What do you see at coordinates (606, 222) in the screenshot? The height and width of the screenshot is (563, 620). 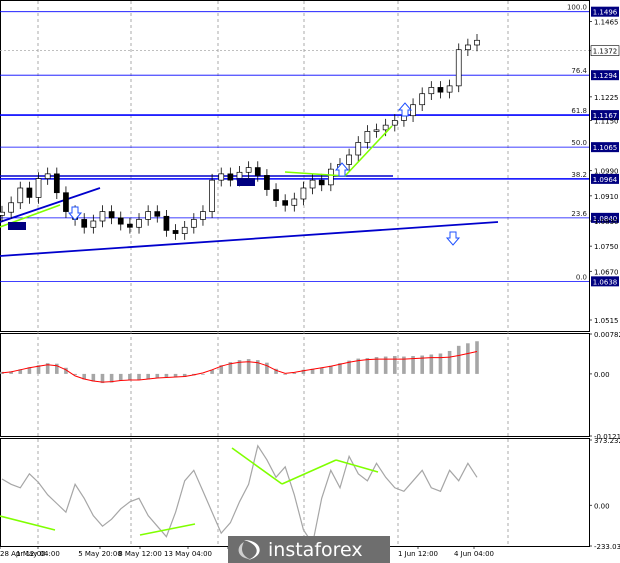 I see `price-axis-label: 1.0830` at bounding box center [606, 222].